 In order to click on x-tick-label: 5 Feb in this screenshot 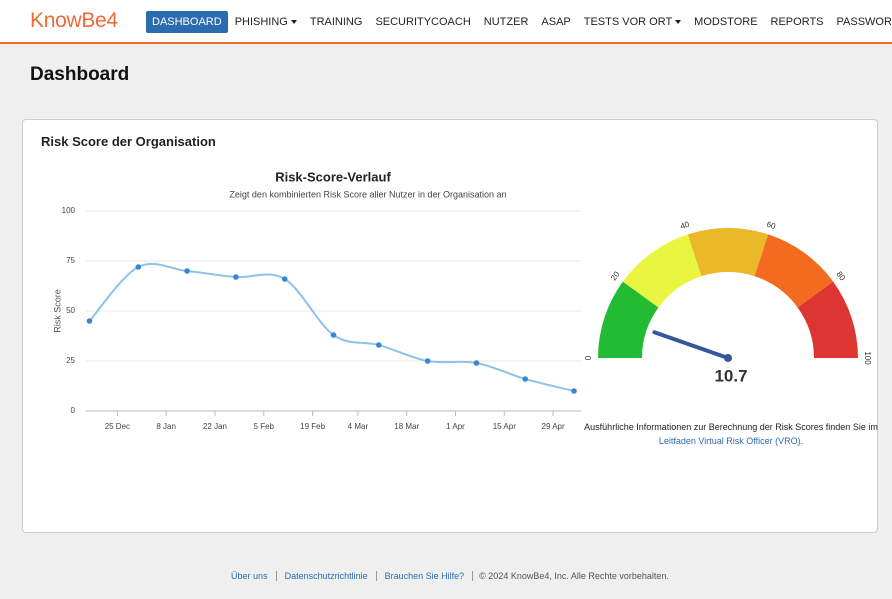, I will do `click(264, 426)`.